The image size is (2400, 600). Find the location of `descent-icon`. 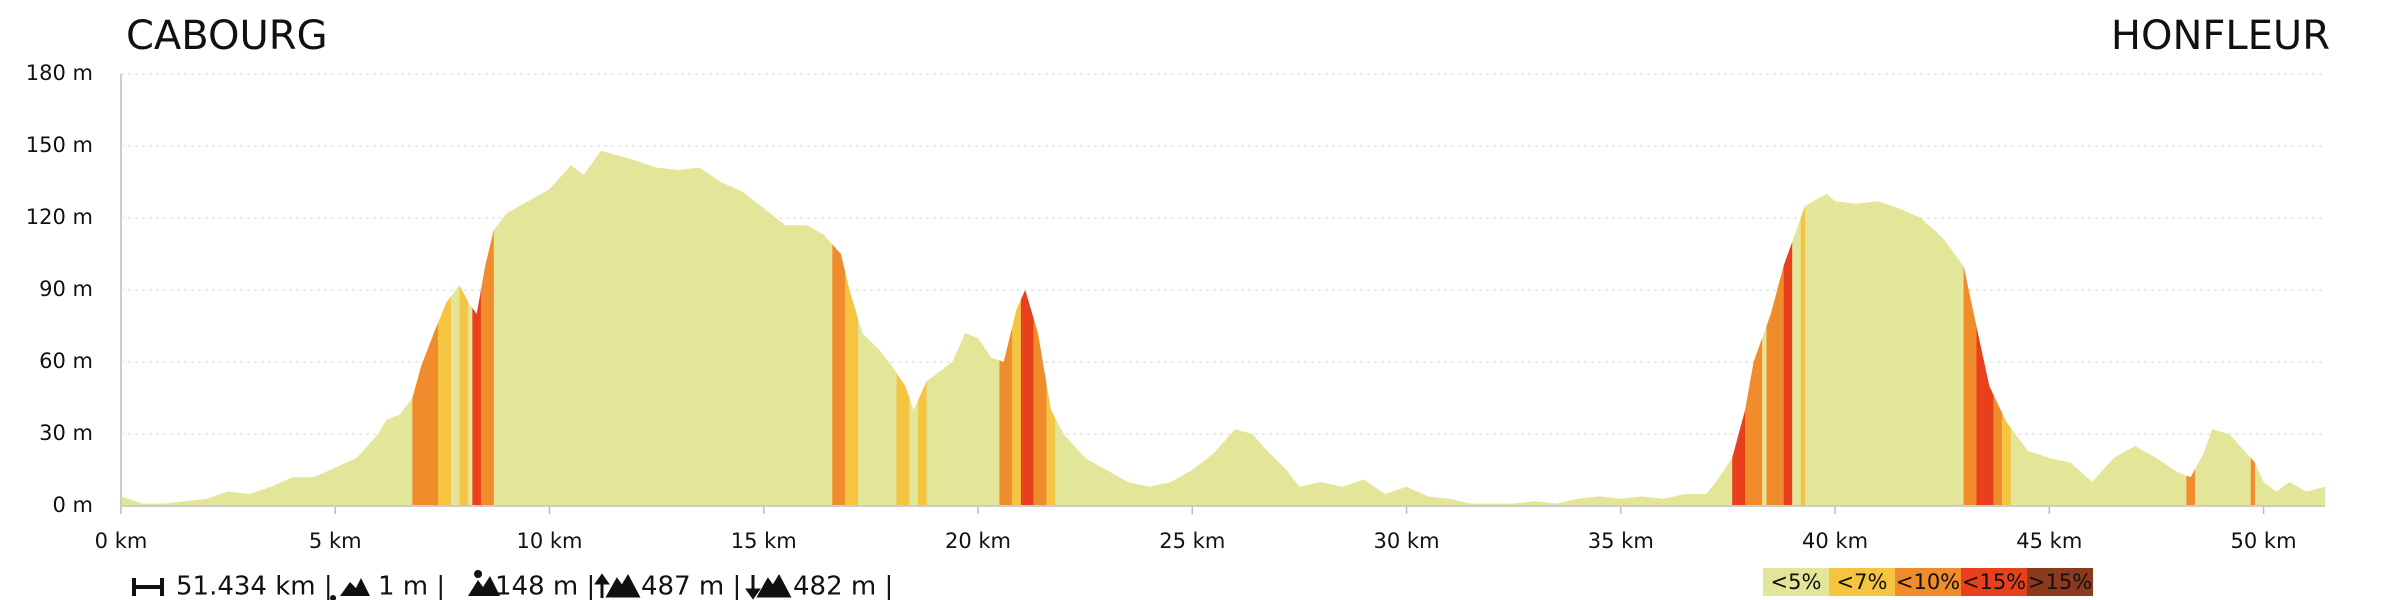

descent-icon is located at coordinates (768, 586).